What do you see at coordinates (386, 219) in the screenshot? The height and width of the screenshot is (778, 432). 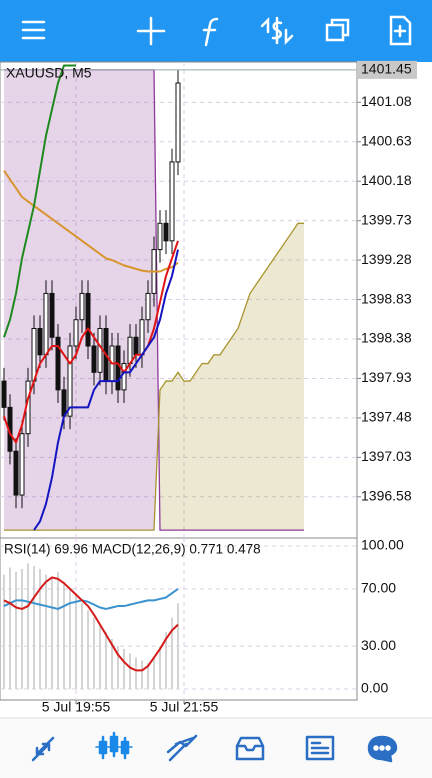 I see `y-tick-label: 1399.73` at bounding box center [386, 219].